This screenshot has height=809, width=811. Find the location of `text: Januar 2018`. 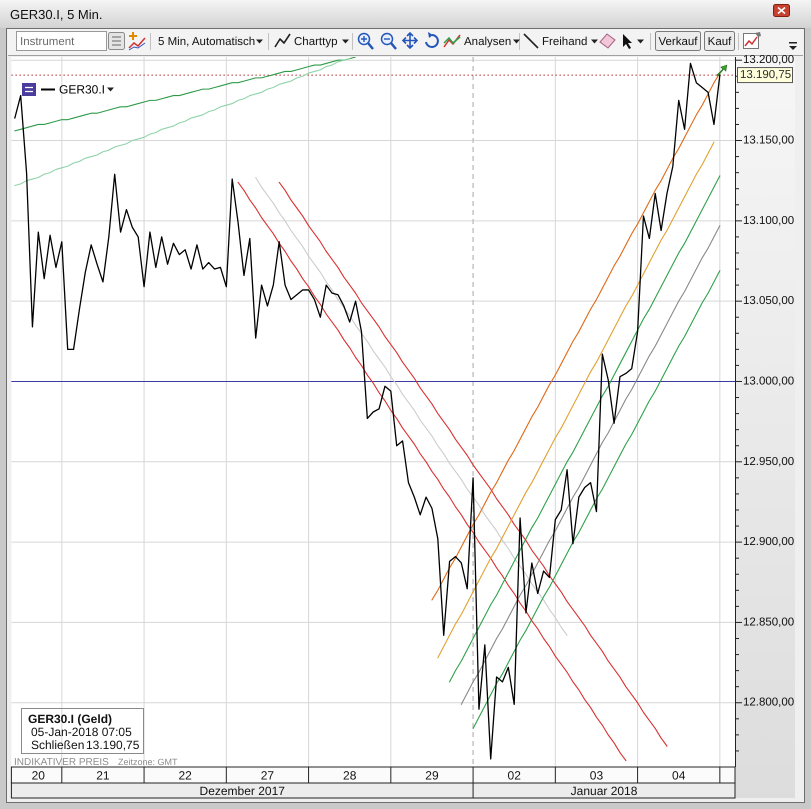

text: Januar 2018 is located at coordinates (604, 791).